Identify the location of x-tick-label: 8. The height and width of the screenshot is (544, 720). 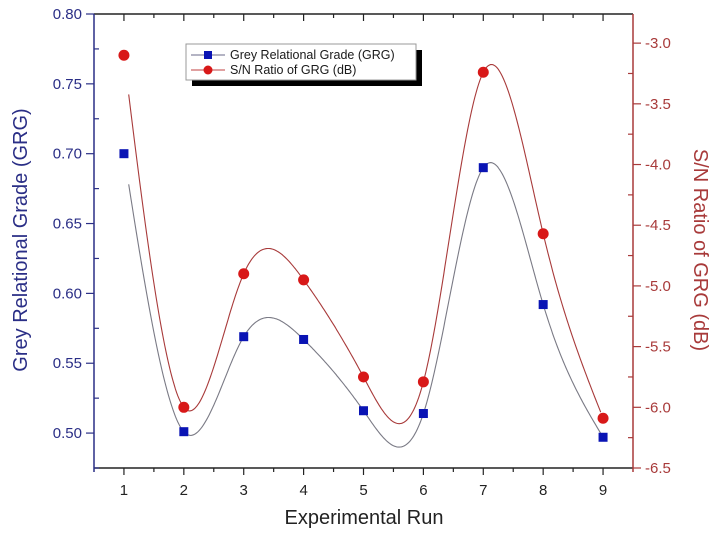
(543, 490).